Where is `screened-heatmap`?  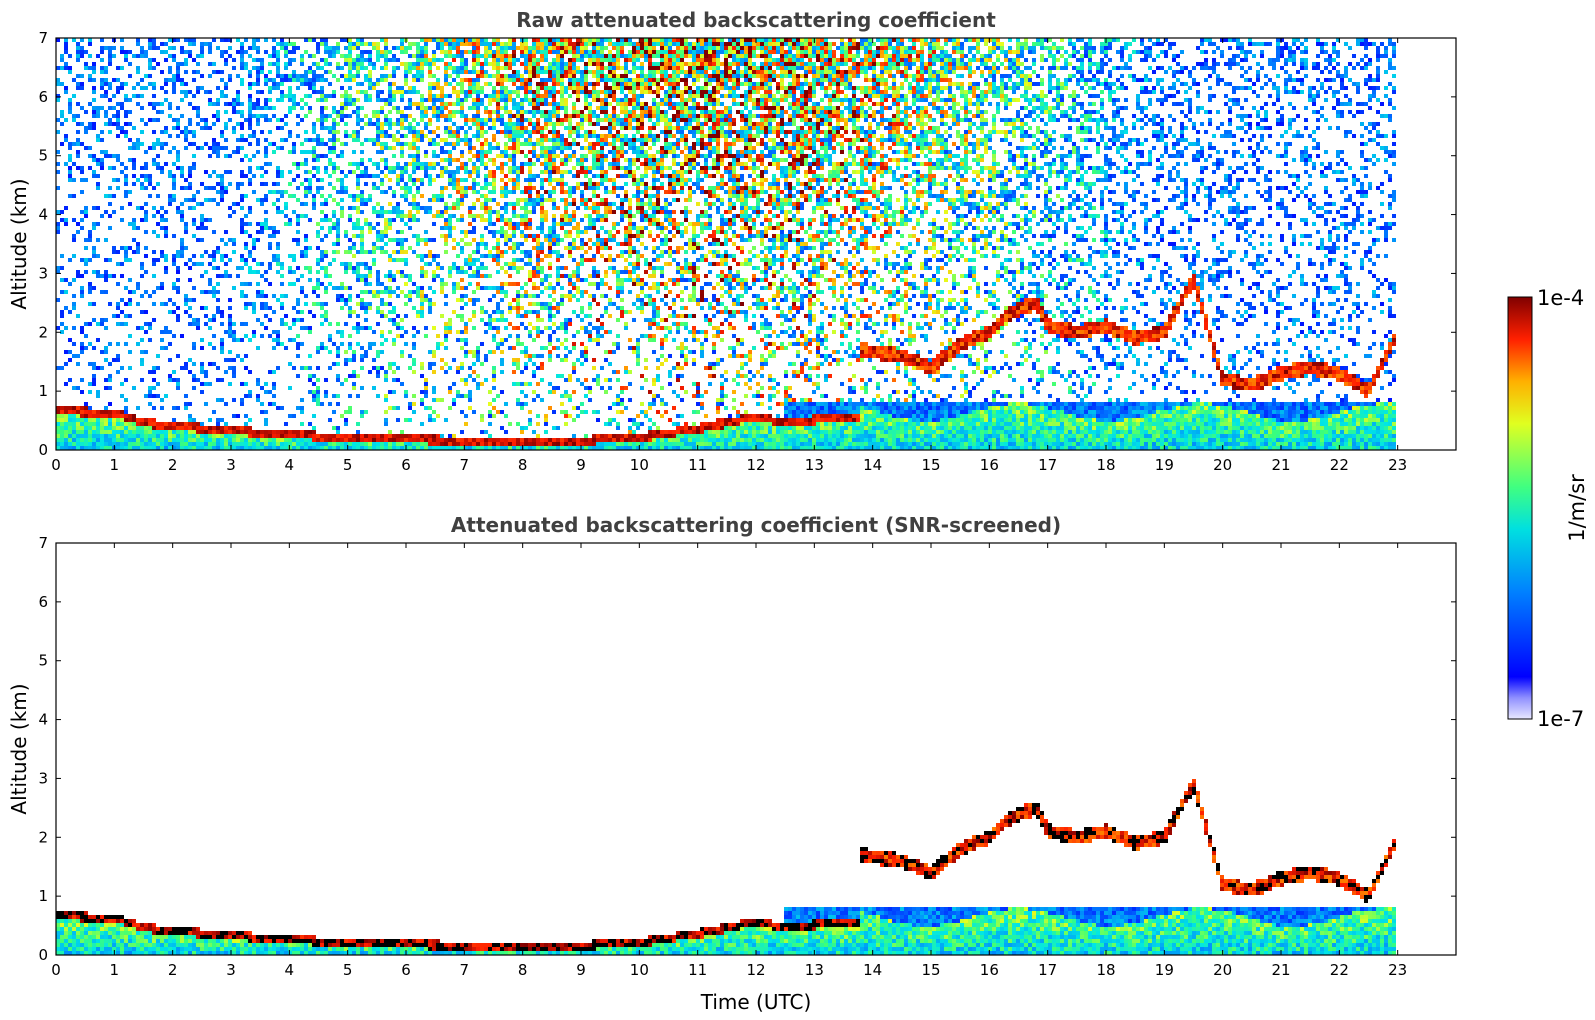
screened-heatmap is located at coordinates (726, 867).